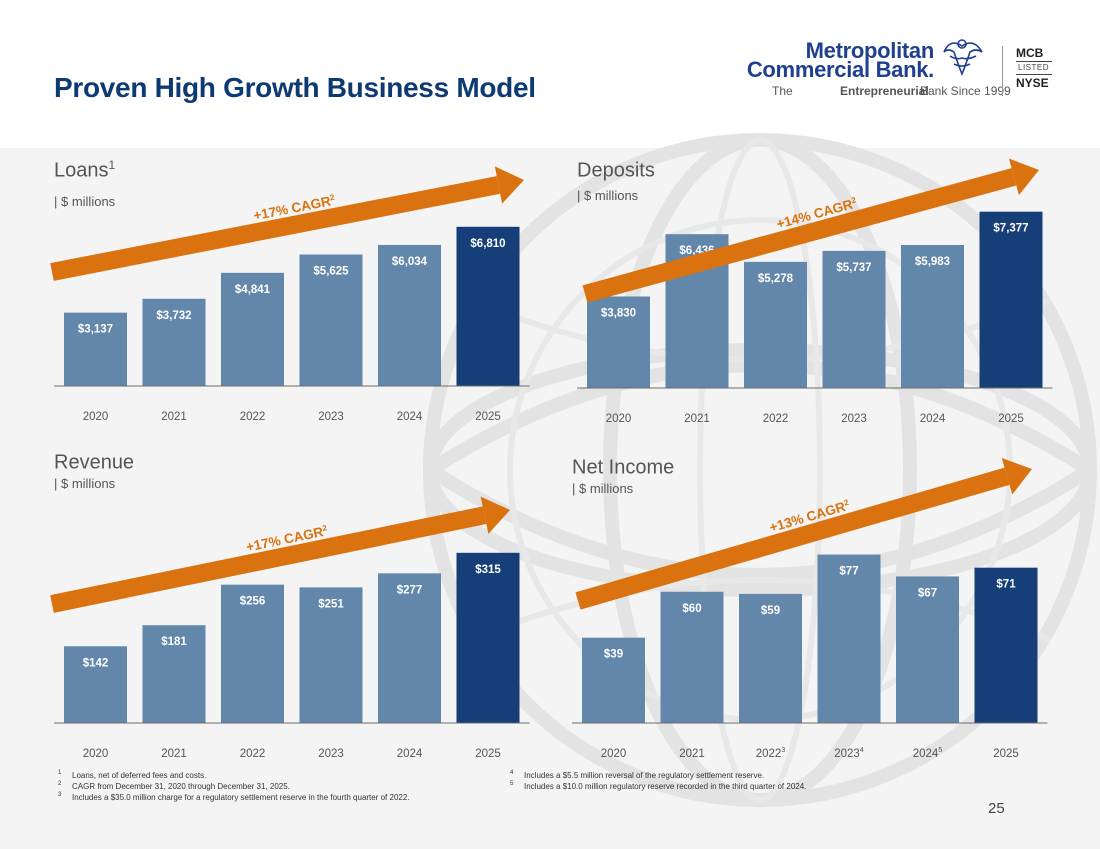 This screenshot has height=849, width=1100. What do you see at coordinates (849, 753) in the screenshot?
I see `tick-label: 20234` at bounding box center [849, 753].